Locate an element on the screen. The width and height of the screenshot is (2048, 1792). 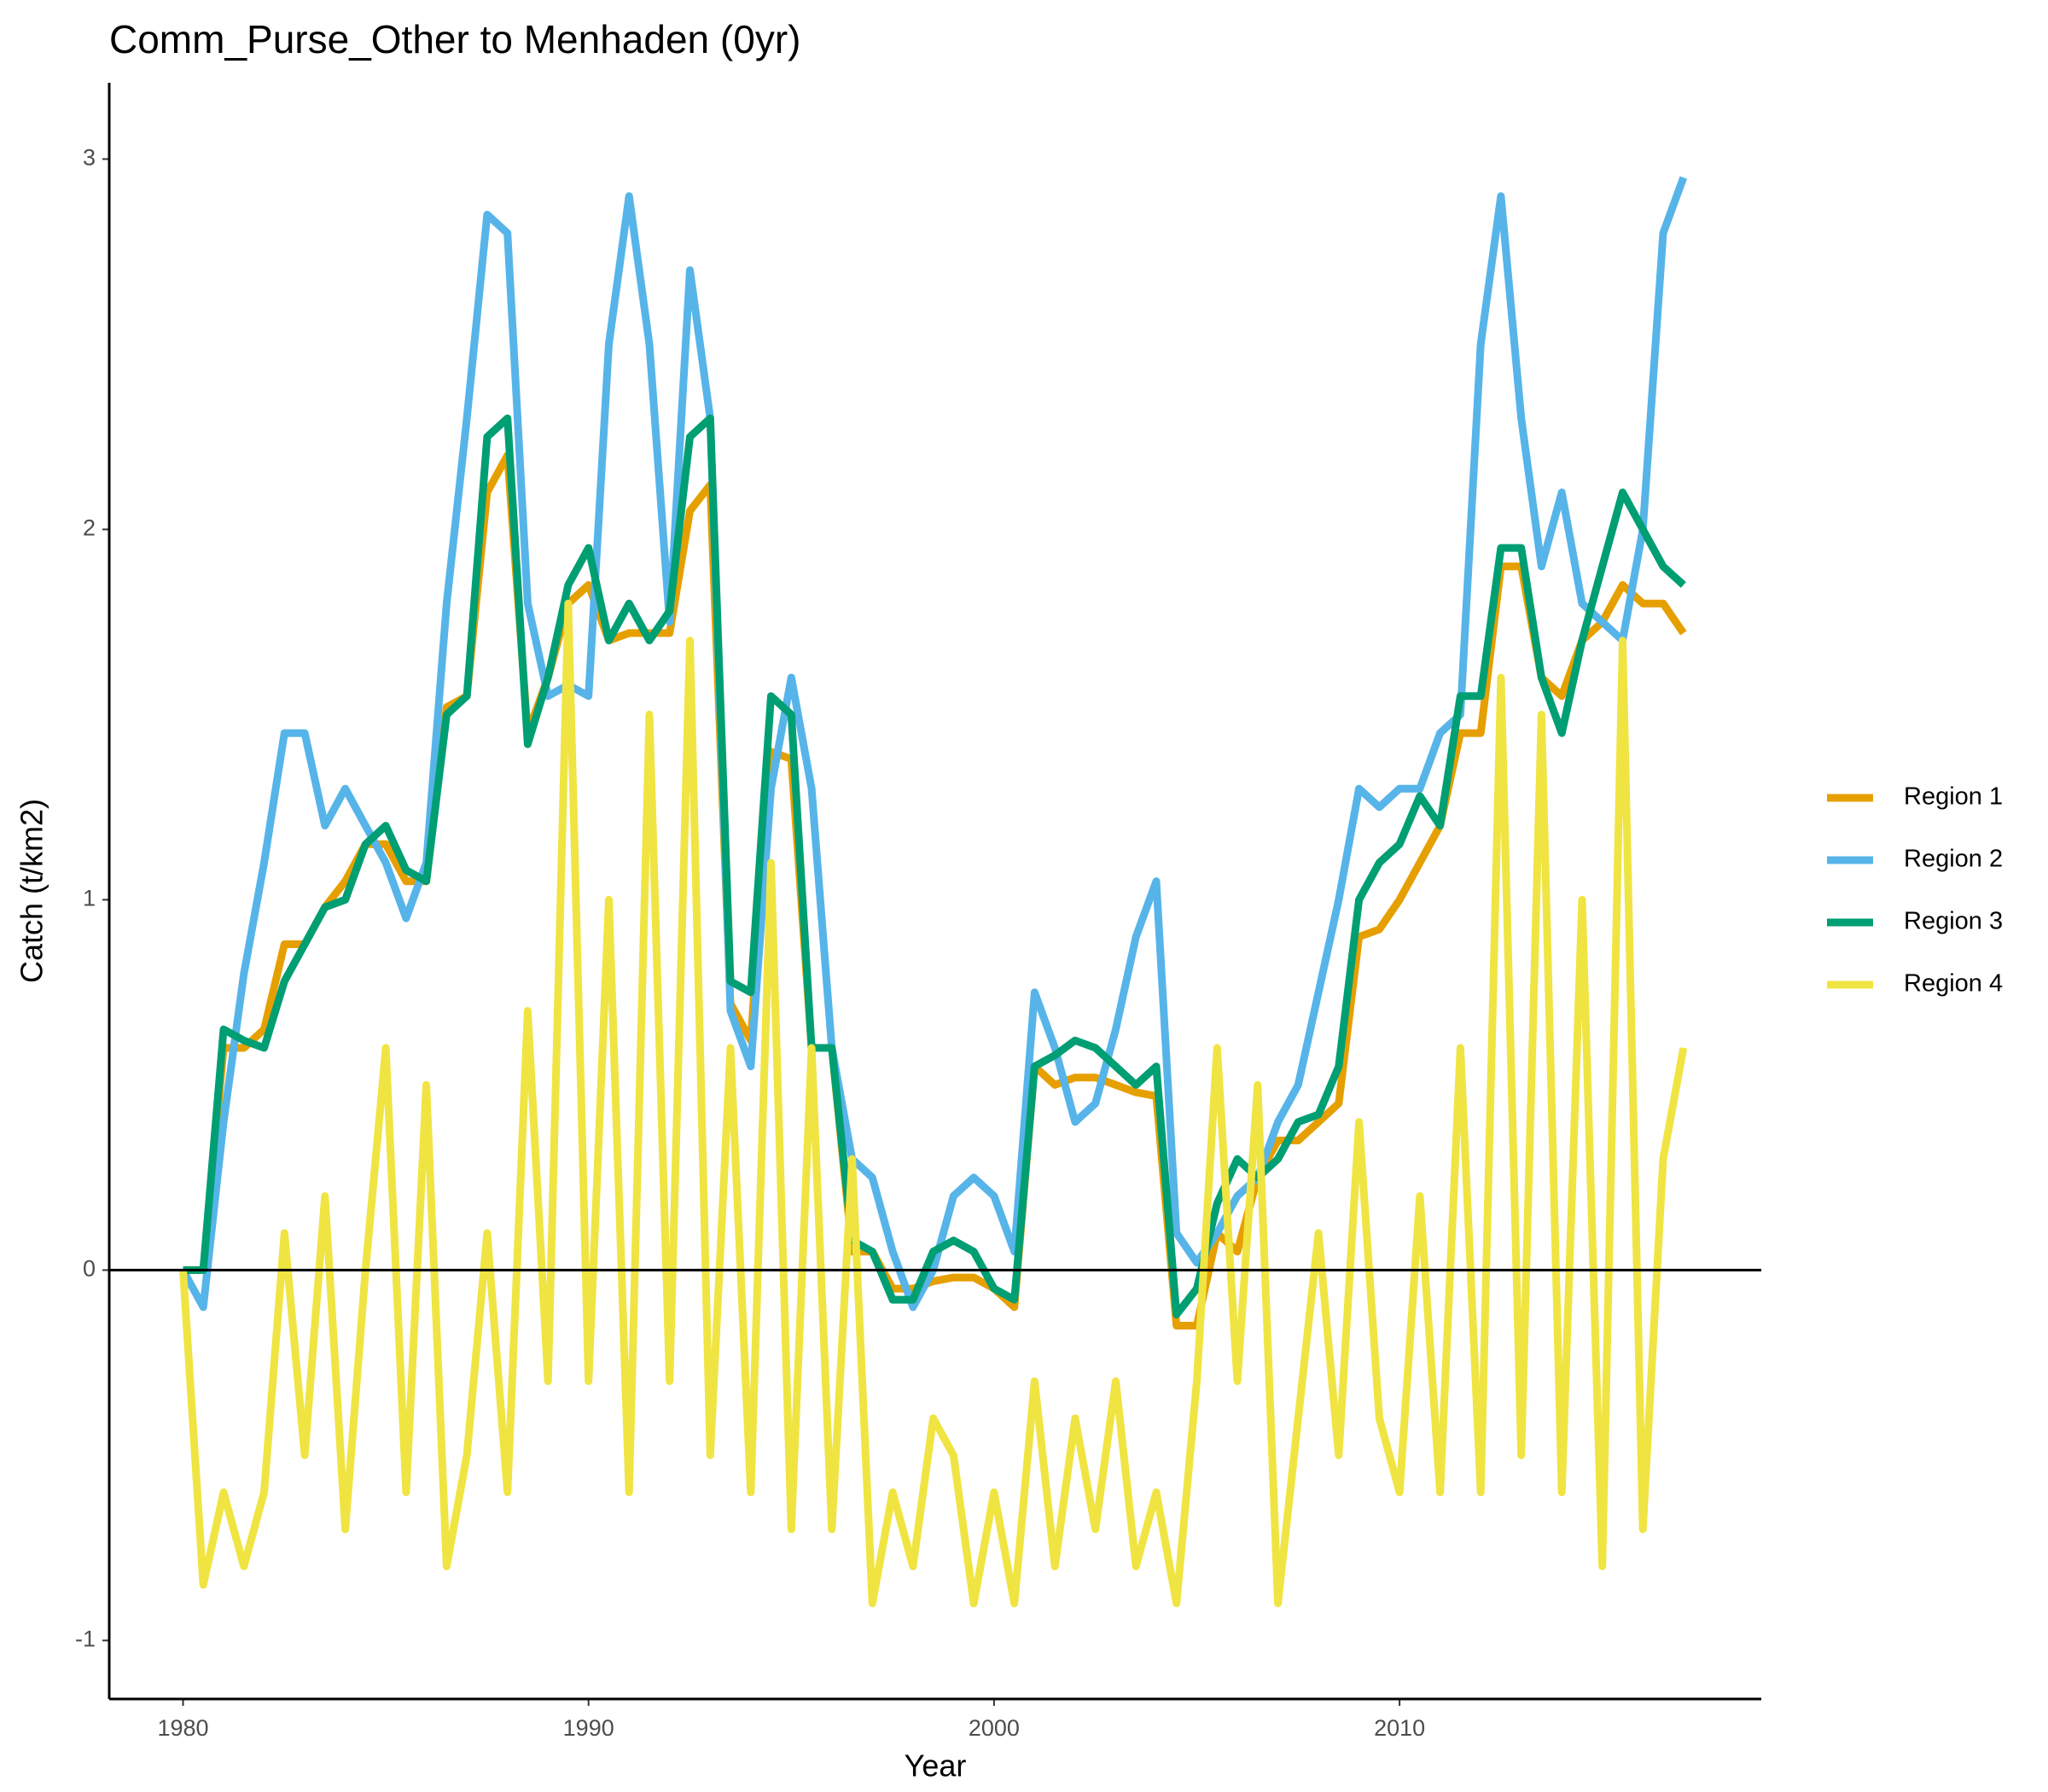
legend-label: Region 1 is located at coordinates (1954, 797).